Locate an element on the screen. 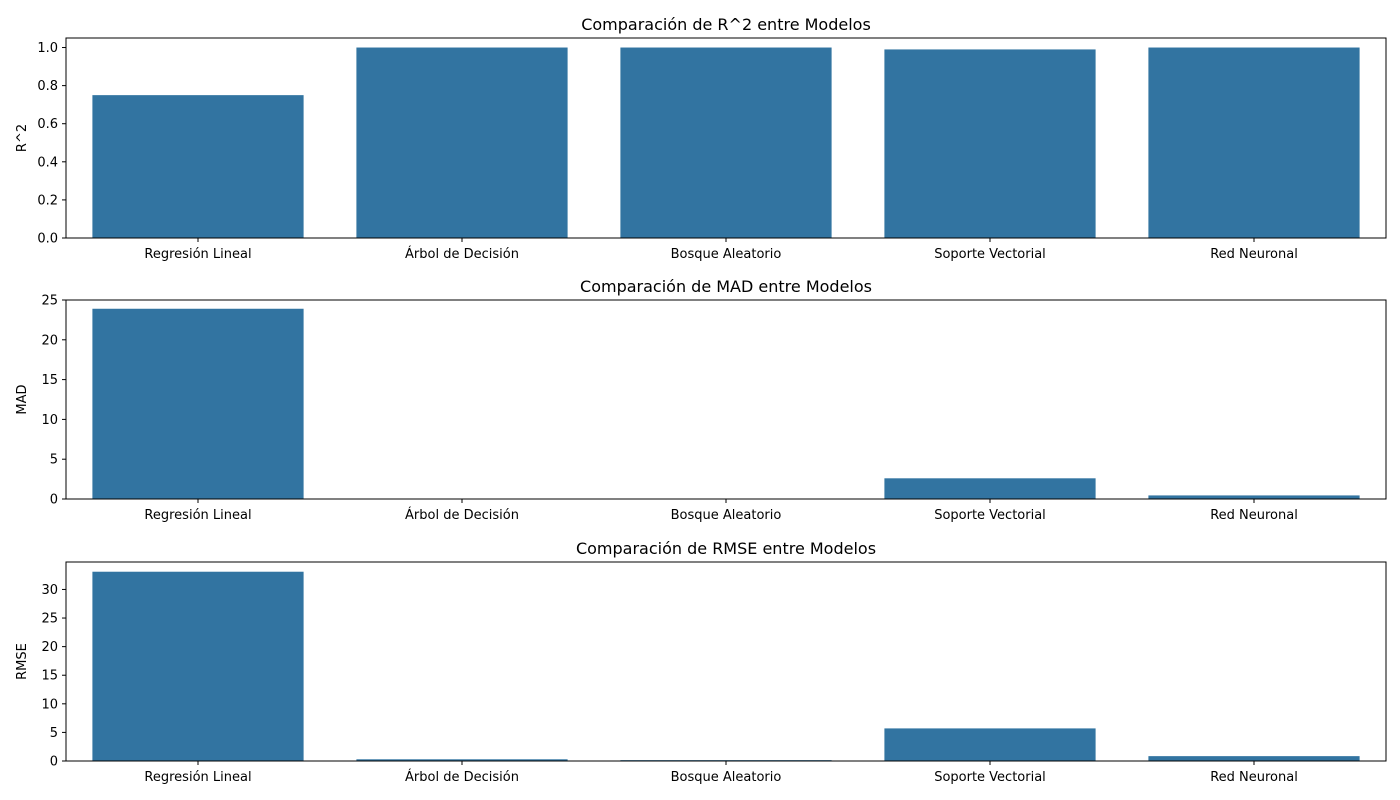 This screenshot has width=1400, height=800. rmse-x-tick-label-3: Bosque Aleatorio is located at coordinates (726, 777).